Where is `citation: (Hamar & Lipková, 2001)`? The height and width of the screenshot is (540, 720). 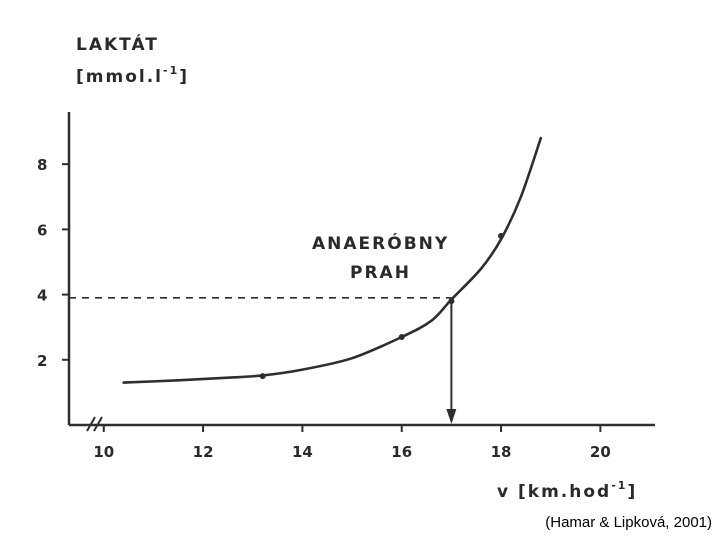 citation: (Hamar & Lipková, 2001) is located at coordinates (628, 522).